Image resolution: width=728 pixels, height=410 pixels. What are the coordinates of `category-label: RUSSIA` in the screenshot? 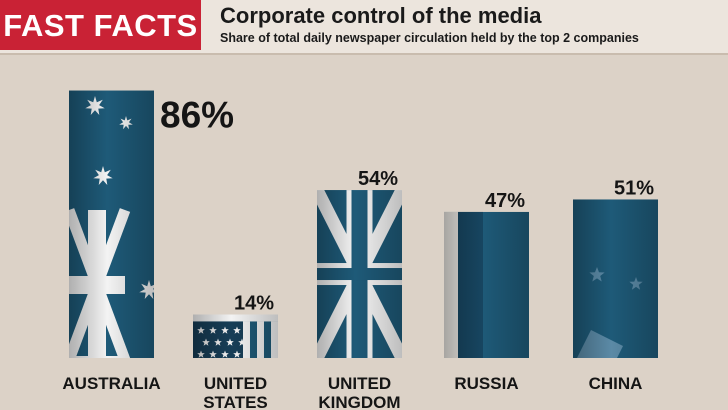 It's located at (486, 383).